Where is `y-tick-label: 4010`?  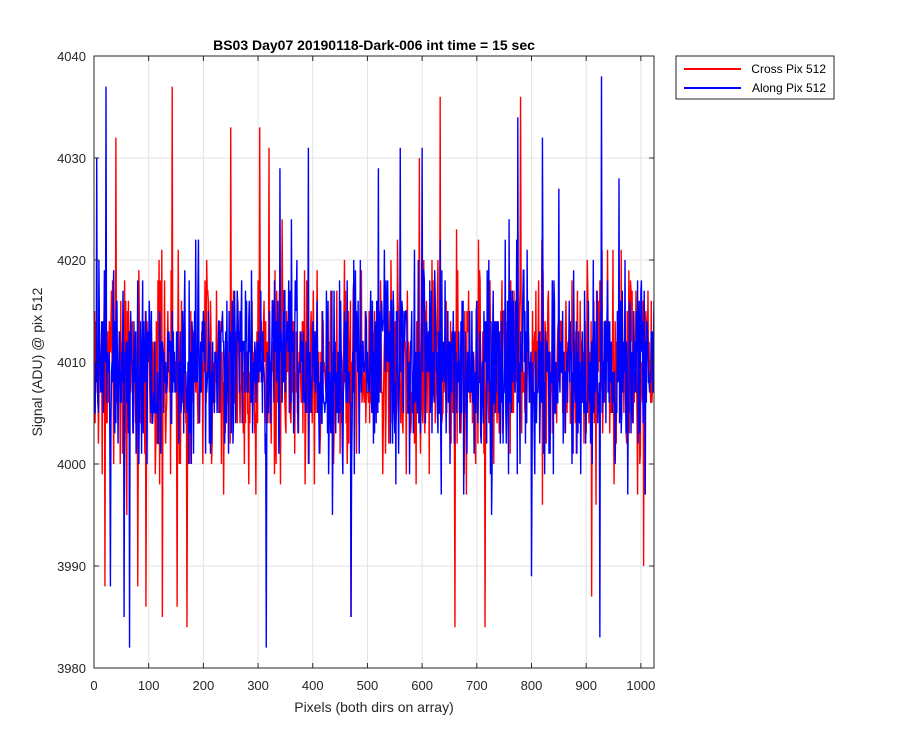
y-tick-label: 4010 is located at coordinates (71, 362).